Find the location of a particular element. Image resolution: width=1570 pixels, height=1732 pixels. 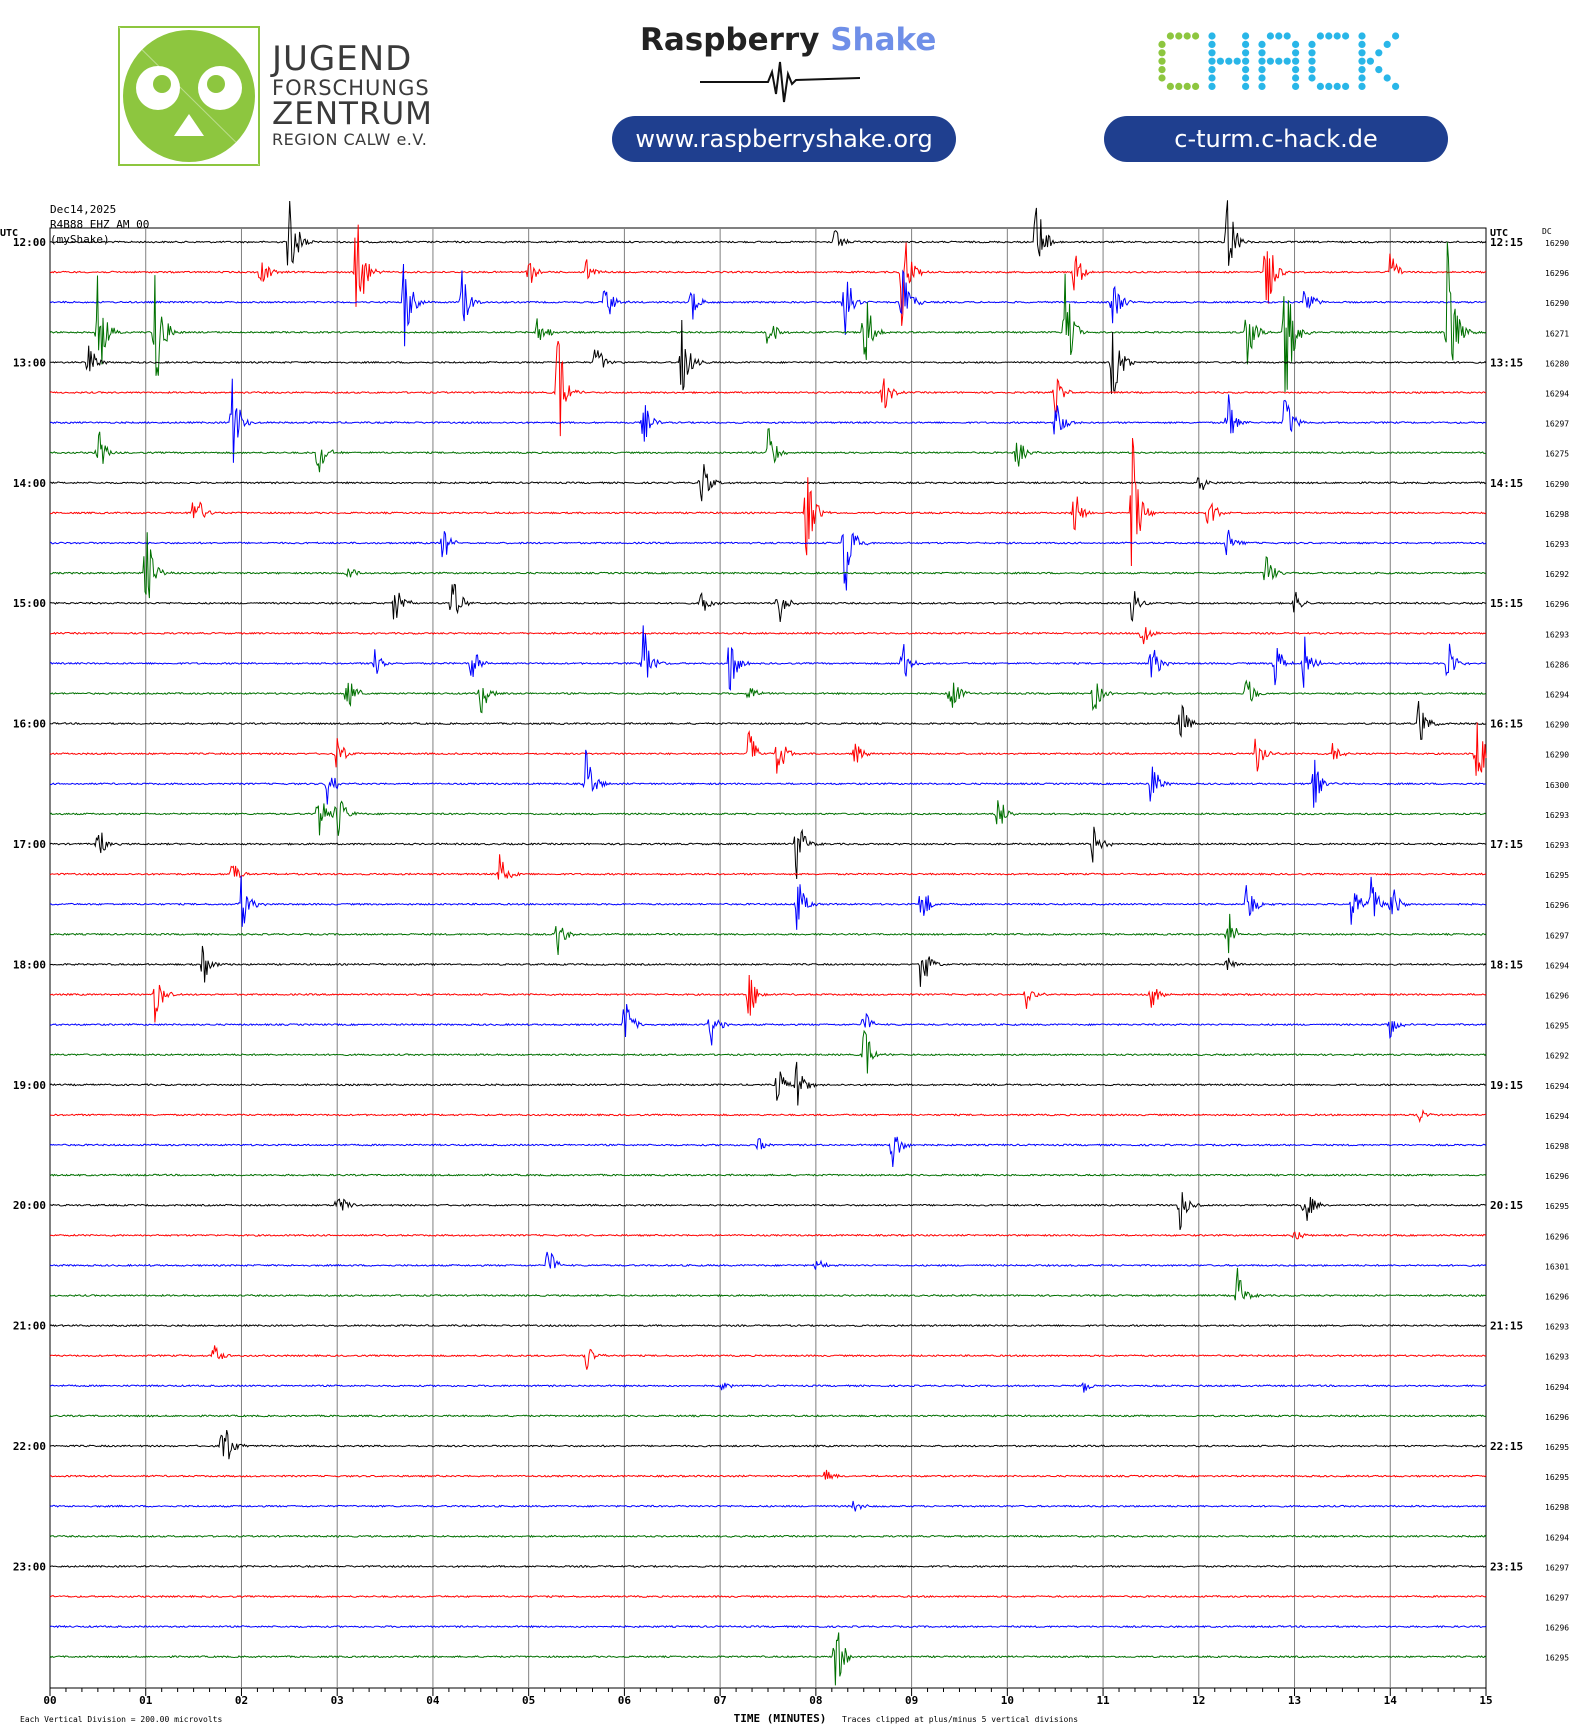

x-tick-label: 11 is located at coordinates (1103, 1700).